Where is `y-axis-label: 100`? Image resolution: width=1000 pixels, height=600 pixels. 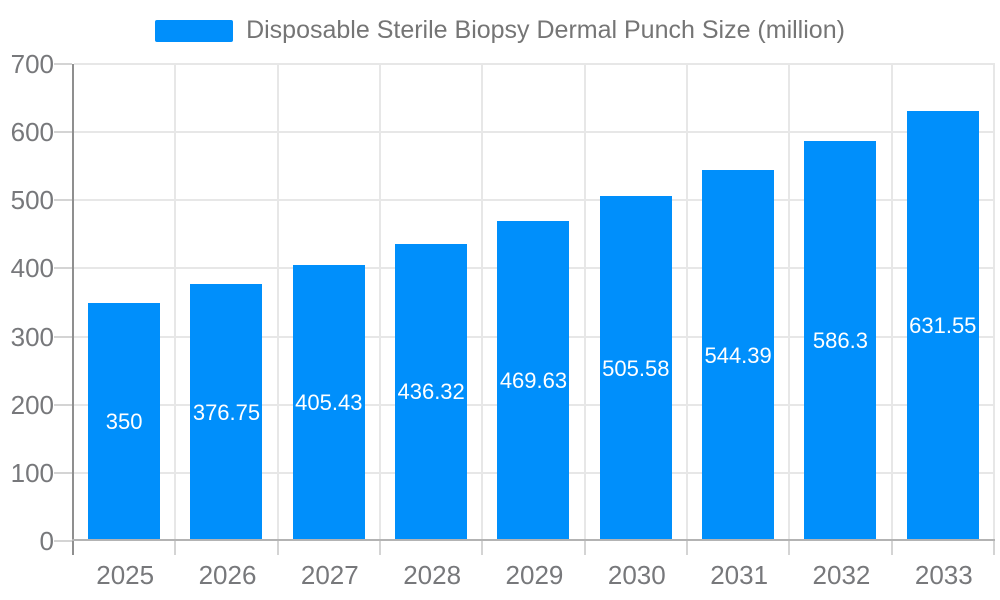
y-axis-label: 100 is located at coordinates (32, 472).